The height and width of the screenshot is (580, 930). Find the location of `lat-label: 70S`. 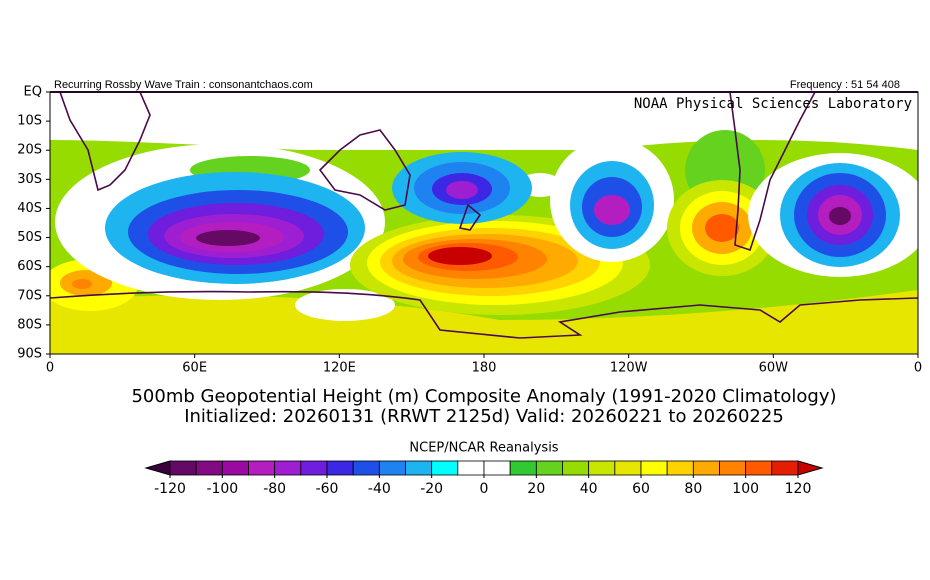

lat-label: 70S is located at coordinates (29, 295).